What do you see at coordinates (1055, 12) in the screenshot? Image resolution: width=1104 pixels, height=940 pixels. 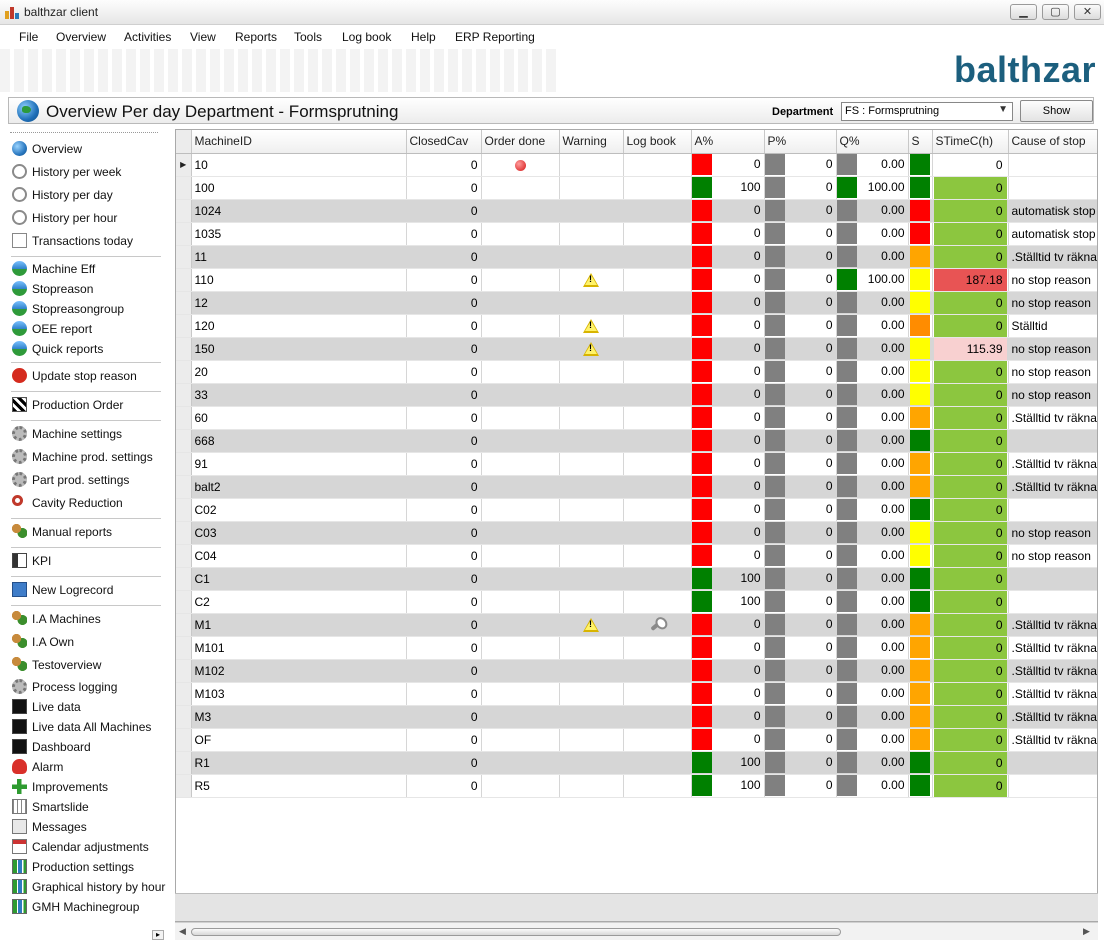 I see `maximize-button: ▢` at bounding box center [1055, 12].